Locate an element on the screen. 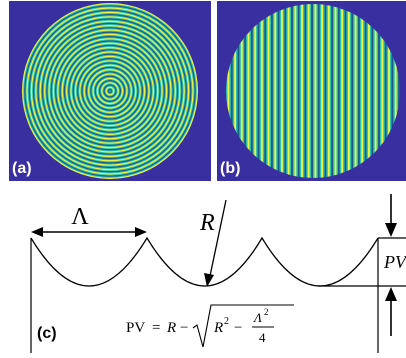  pv-label: PV is located at coordinates (394, 262).